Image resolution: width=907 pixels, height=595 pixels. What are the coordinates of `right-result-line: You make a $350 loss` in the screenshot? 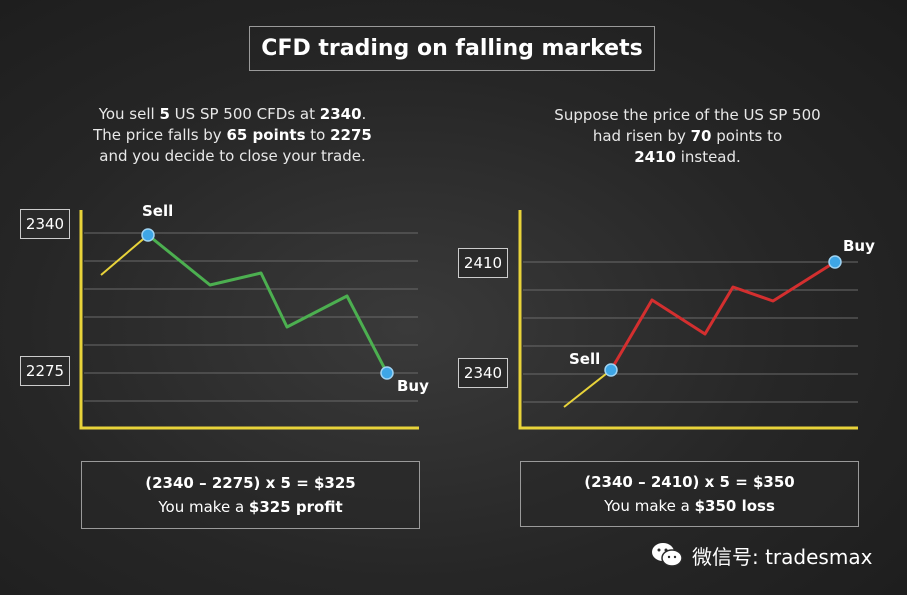 It's located at (689, 506).